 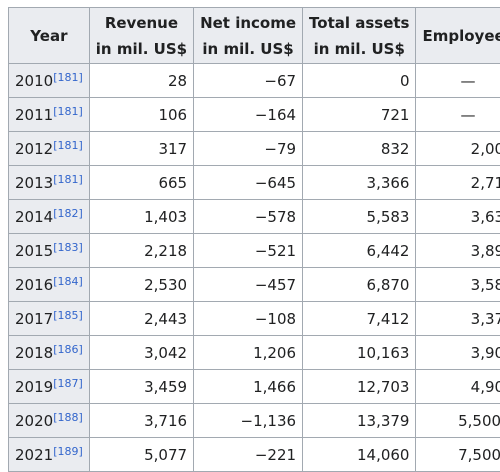 What do you see at coordinates (457, 352) in the screenshot?
I see `employees-cell: 3,900` at bounding box center [457, 352].